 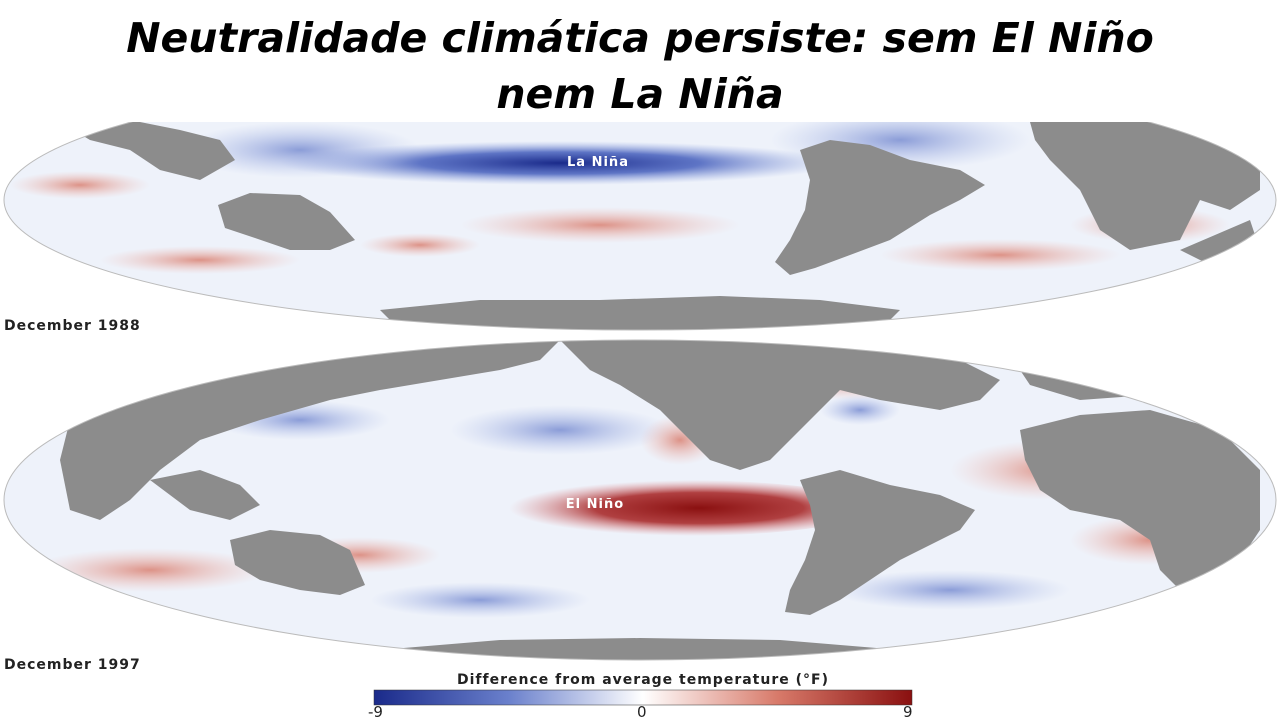 What do you see at coordinates (72, 665) in the screenshot?
I see `map-date-1997: December 1997` at bounding box center [72, 665].